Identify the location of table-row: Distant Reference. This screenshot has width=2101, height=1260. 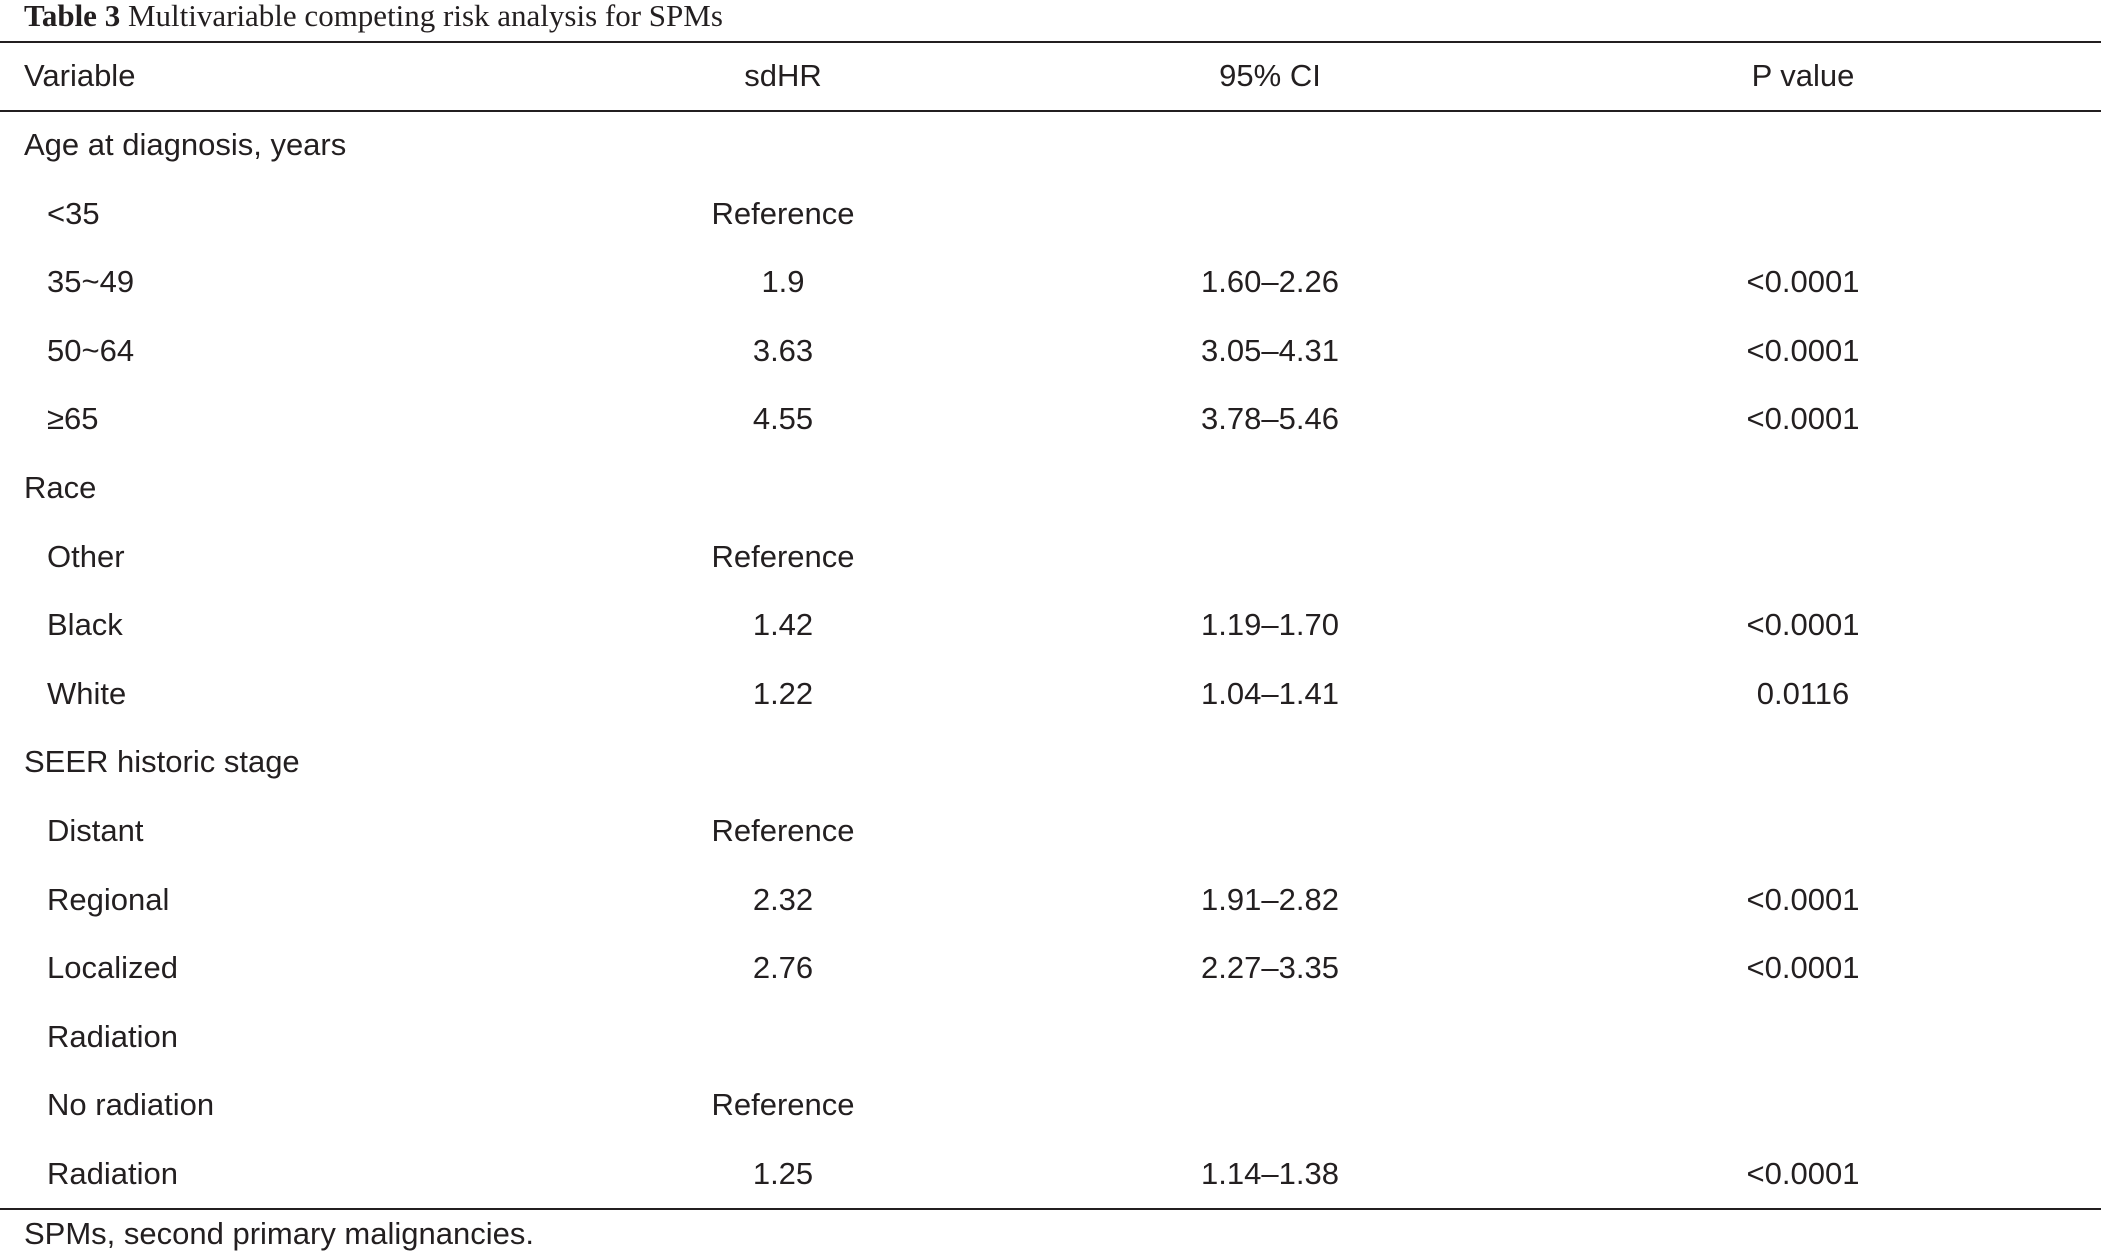
(1050, 831).